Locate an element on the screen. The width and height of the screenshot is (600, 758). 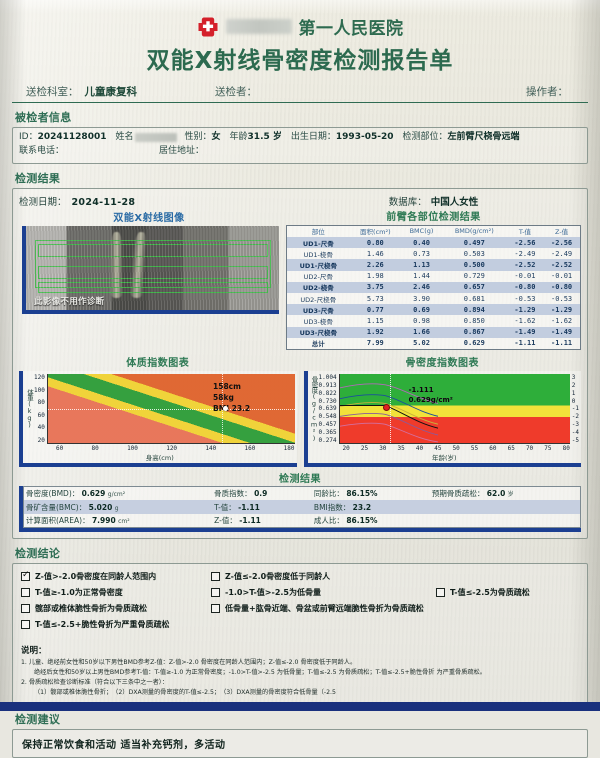
tick-label: 160 is located at coordinates (250, 448).